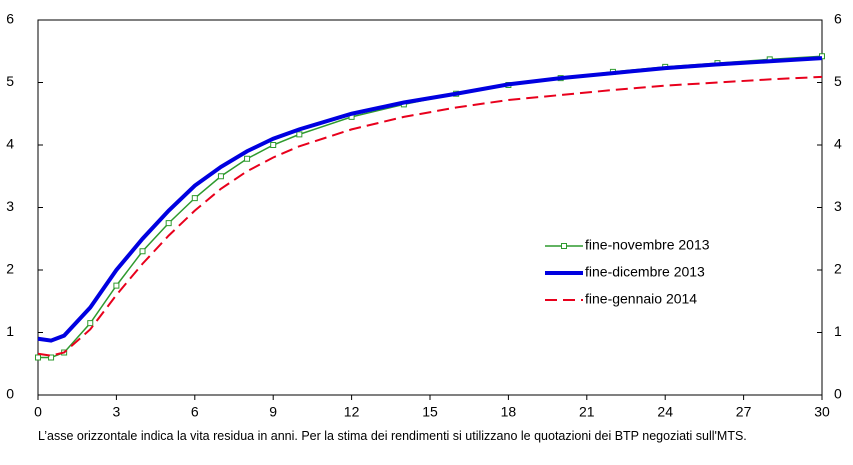 This screenshot has width=853, height=465. Describe the element at coordinates (38, 412) in the screenshot. I see `x-tick-label: 0` at that location.